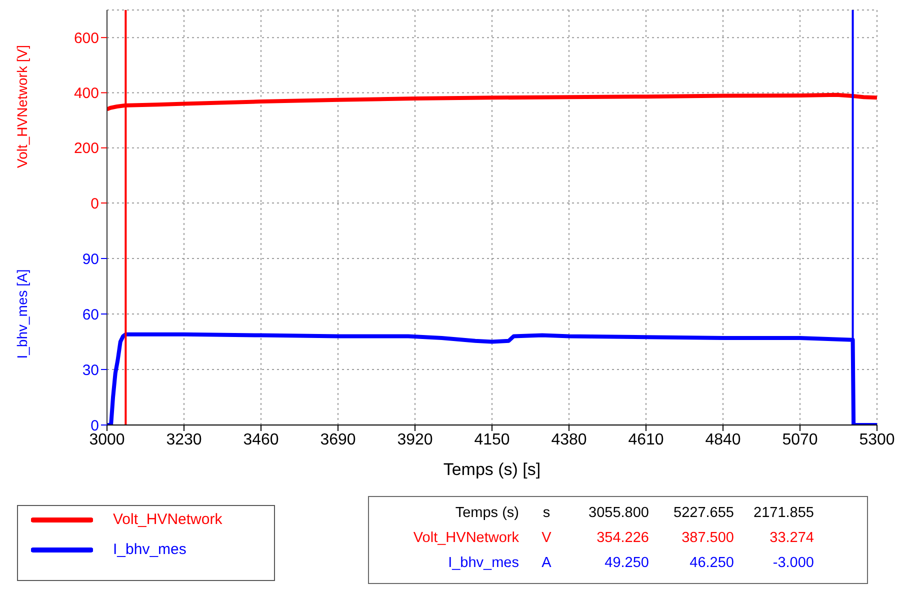 The width and height of the screenshot is (905, 590). Describe the element at coordinates (707, 538) in the screenshot. I see `text: 387.500` at that location.